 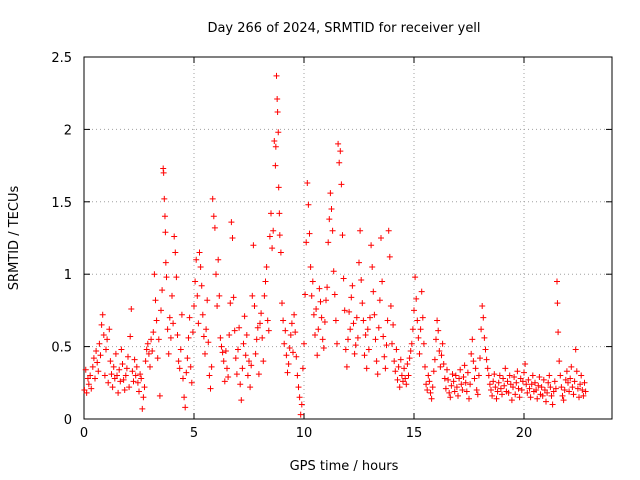 I want to click on y-tick-label: 1.5, so click(x=61, y=203).